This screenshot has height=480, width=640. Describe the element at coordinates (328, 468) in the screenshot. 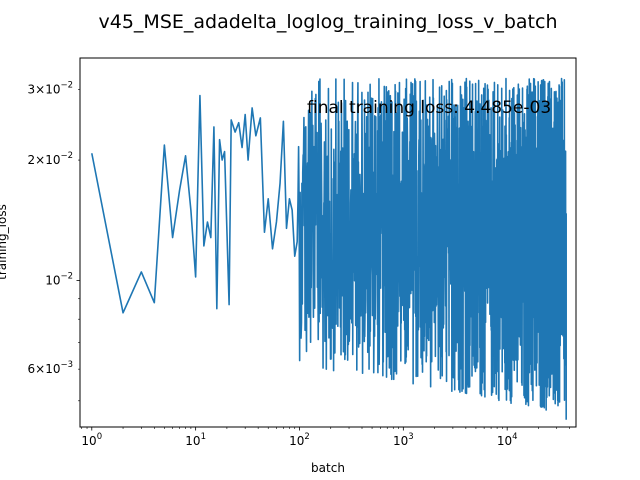

I see `x-axis-label: batch` at that location.